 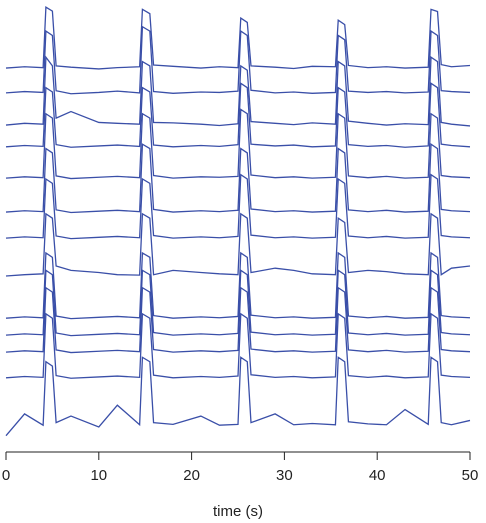 What do you see at coordinates (191, 475) in the screenshot?
I see `x-tick-label: 20` at bounding box center [191, 475].